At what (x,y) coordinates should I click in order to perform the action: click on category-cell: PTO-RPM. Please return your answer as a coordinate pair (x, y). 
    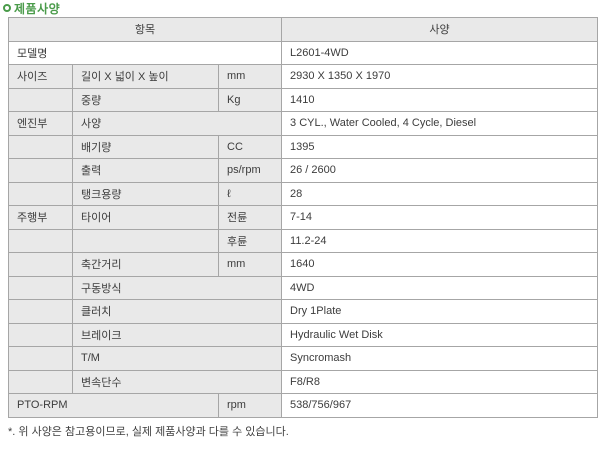
    Looking at the image, I should click on (113, 405).